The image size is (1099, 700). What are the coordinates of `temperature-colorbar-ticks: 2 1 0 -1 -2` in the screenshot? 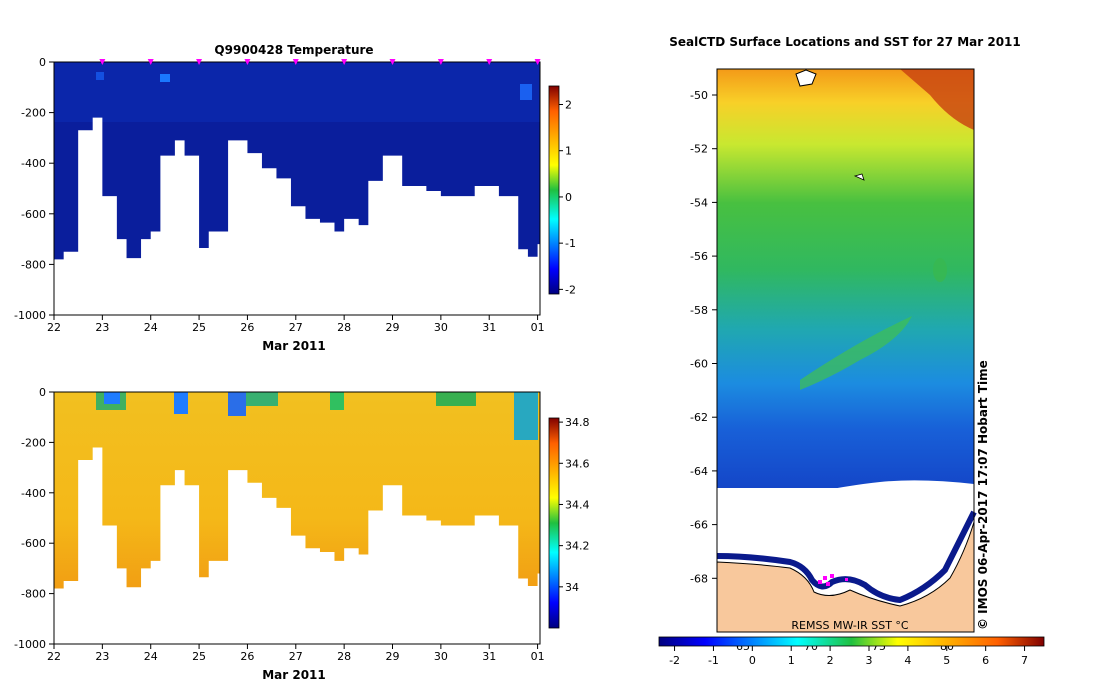 It's located at (567, 197).